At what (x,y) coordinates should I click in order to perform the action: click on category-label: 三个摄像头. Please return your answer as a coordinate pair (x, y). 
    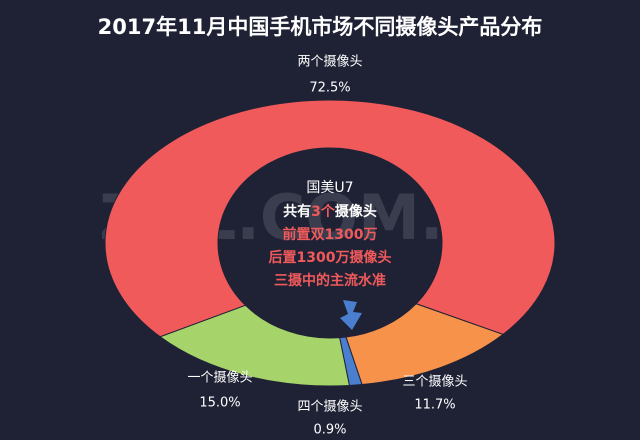
    Looking at the image, I should click on (434, 382).